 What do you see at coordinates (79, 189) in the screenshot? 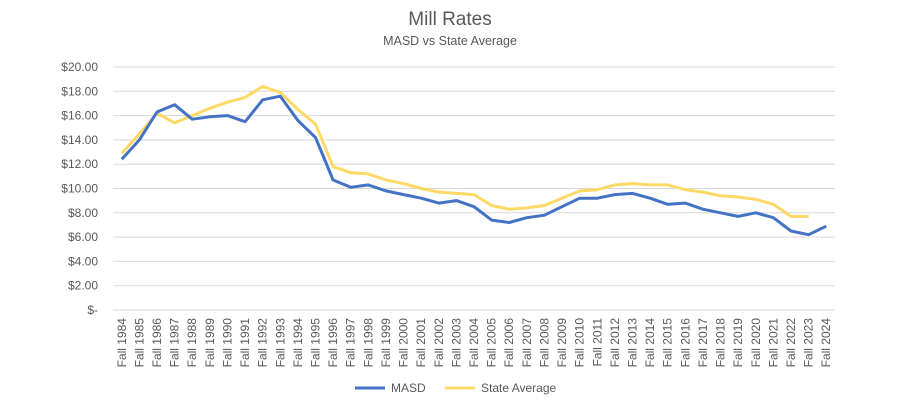
I see `y-tick-label: $10.00` at bounding box center [79, 189].